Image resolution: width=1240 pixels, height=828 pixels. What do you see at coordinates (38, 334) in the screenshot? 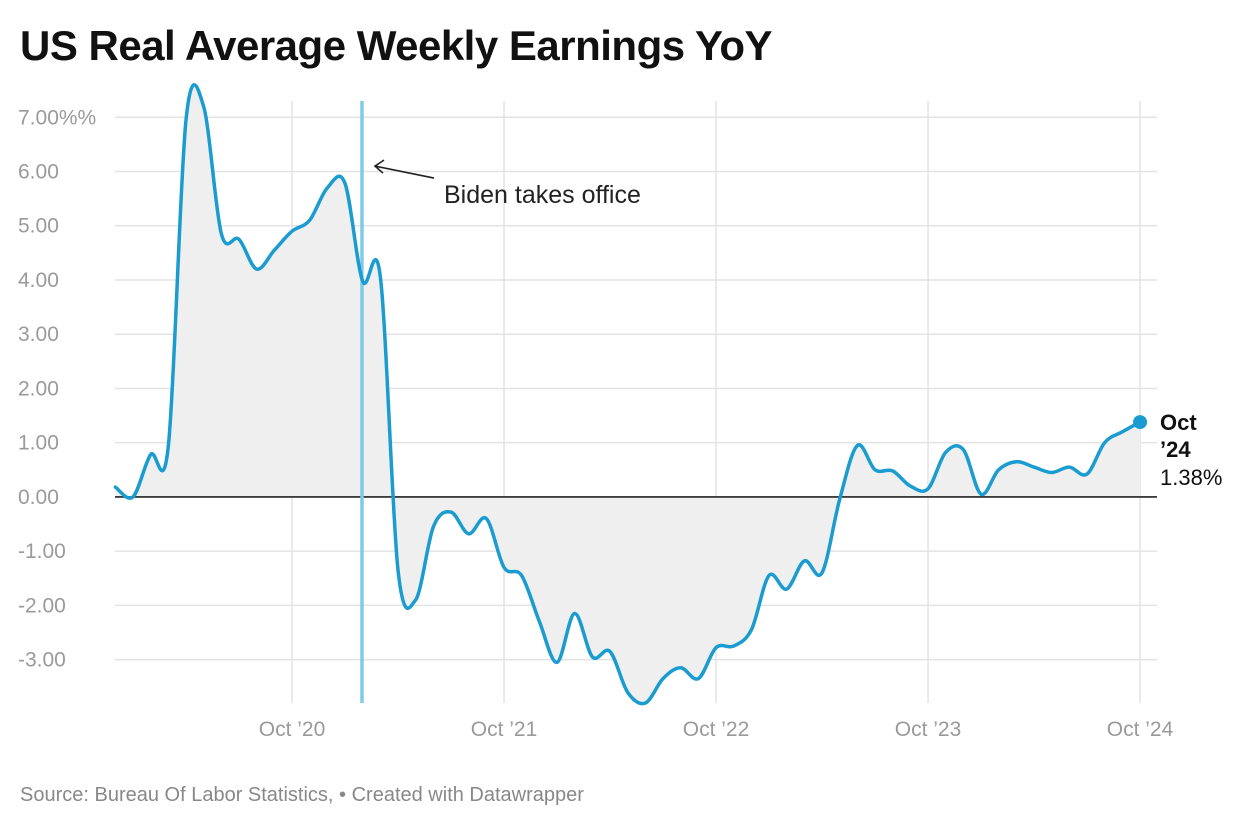
I see `y-tick-label: 3.00` at bounding box center [38, 334].